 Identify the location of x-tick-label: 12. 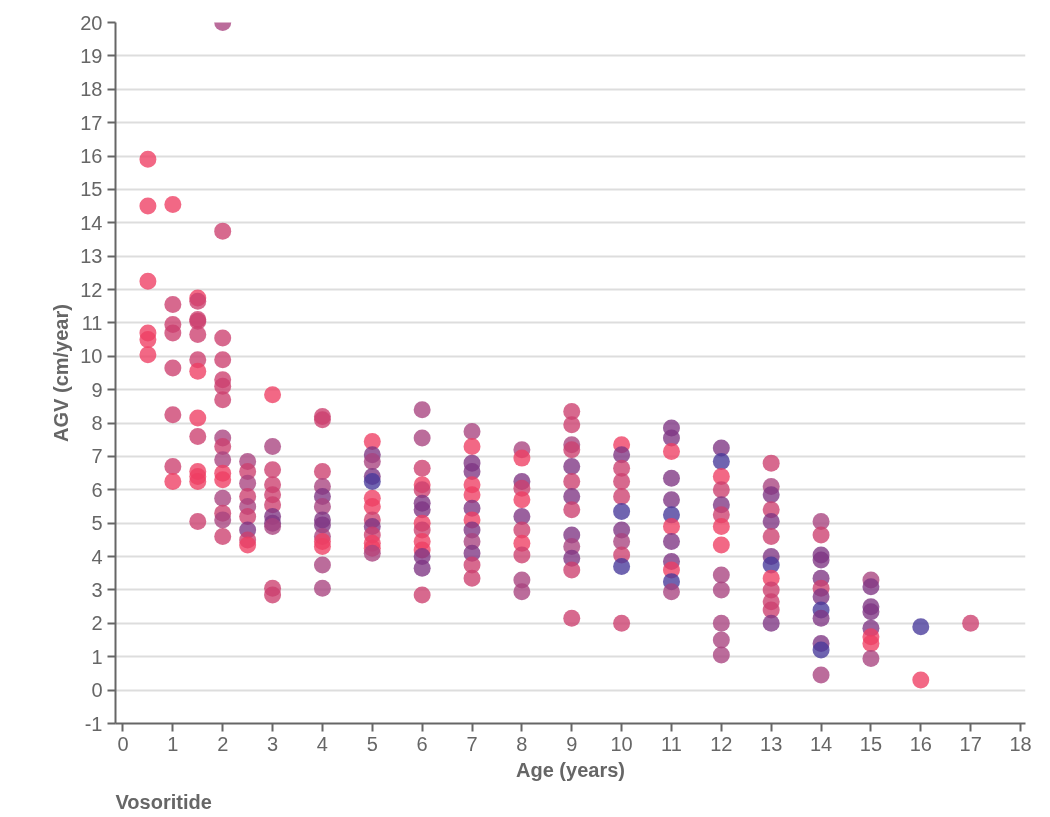
(721, 743).